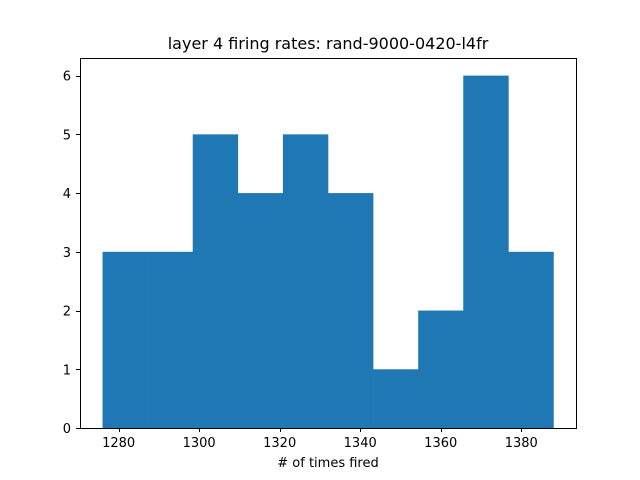  Describe the element at coordinates (199, 443) in the screenshot. I see `x-tick-label: 1300` at that location.